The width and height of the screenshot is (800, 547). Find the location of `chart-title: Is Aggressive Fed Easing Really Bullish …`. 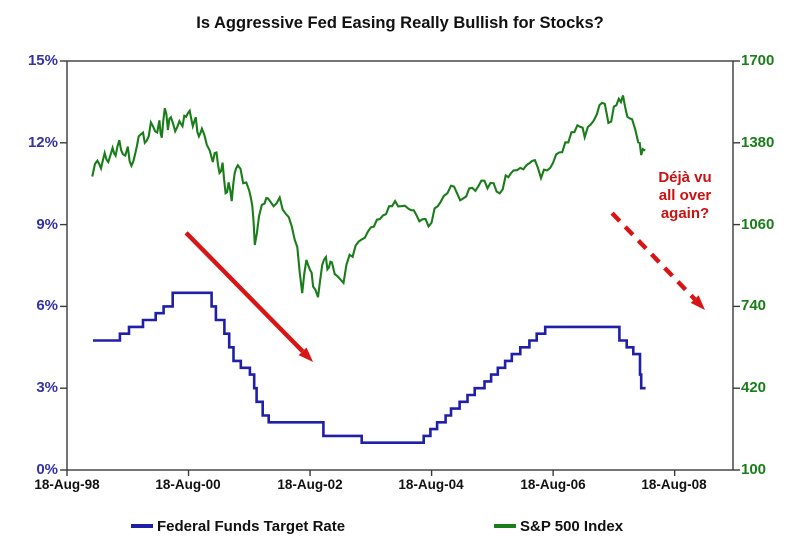

chart-title: Is Aggressive Fed Easing Really Bullish … is located at coordinates (400, 23).